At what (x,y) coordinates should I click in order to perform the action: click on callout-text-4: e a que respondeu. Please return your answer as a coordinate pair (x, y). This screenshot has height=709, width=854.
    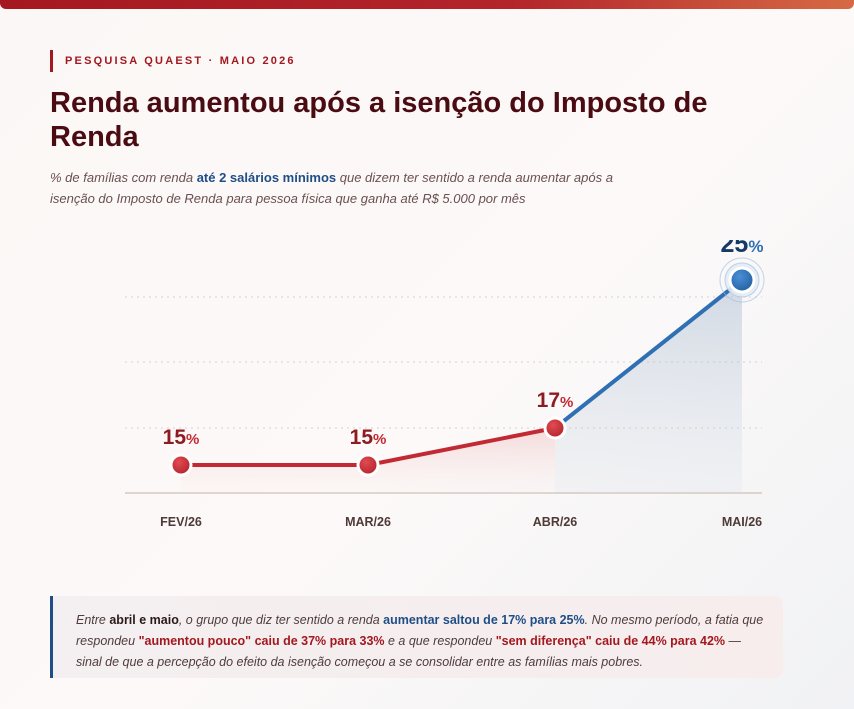
    Looking at the image, I should click on (440, 641).